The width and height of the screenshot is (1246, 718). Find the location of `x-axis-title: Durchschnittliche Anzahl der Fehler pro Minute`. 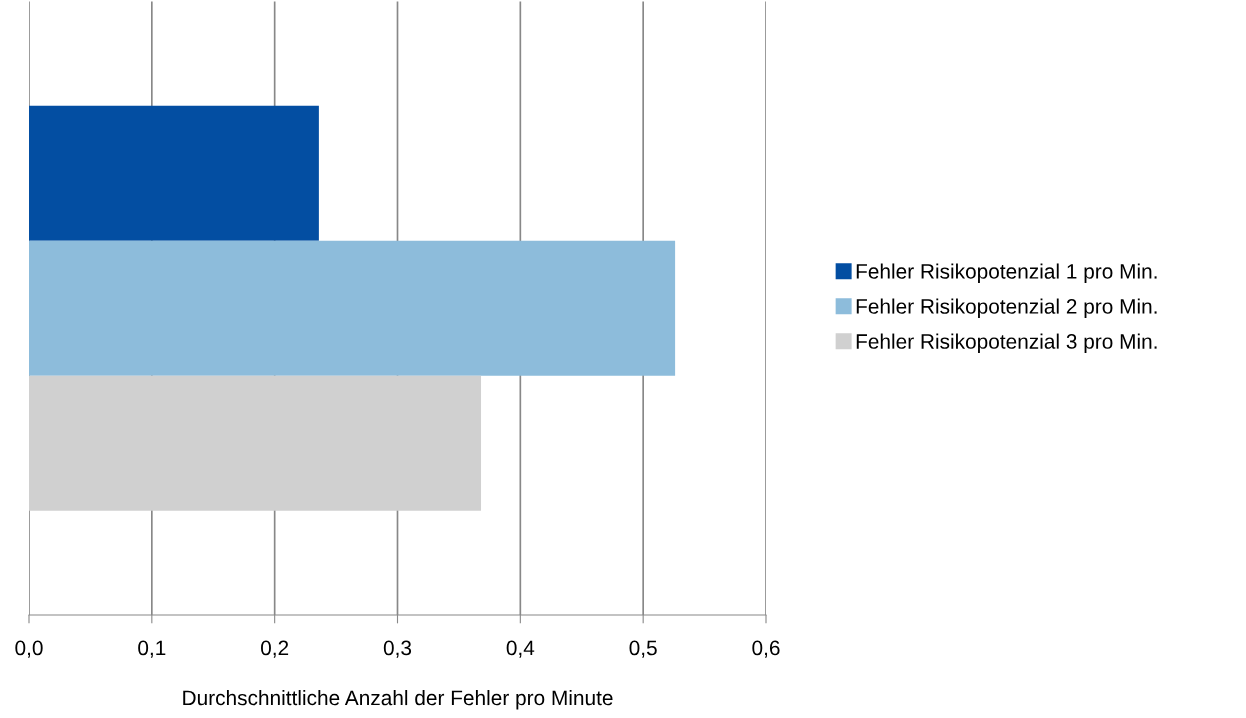

x-axis-title: Durchschnittliche Anzahl der Fehler pro Minute is located at coordinates (398, 699).